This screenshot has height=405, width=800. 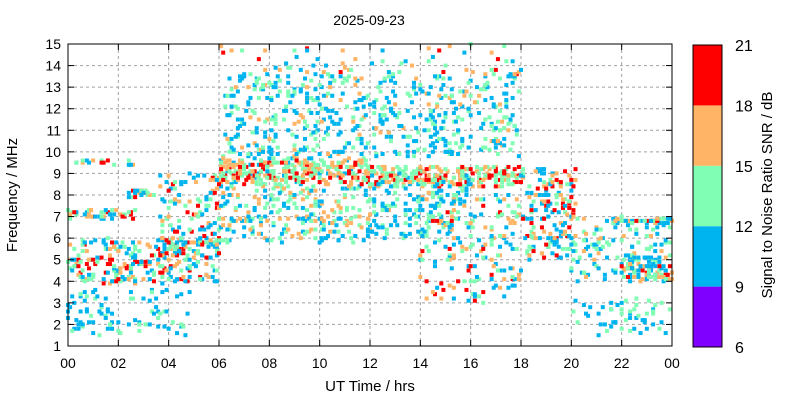 I want to click on x-tick-label: 20, so click(x=572, y=363).